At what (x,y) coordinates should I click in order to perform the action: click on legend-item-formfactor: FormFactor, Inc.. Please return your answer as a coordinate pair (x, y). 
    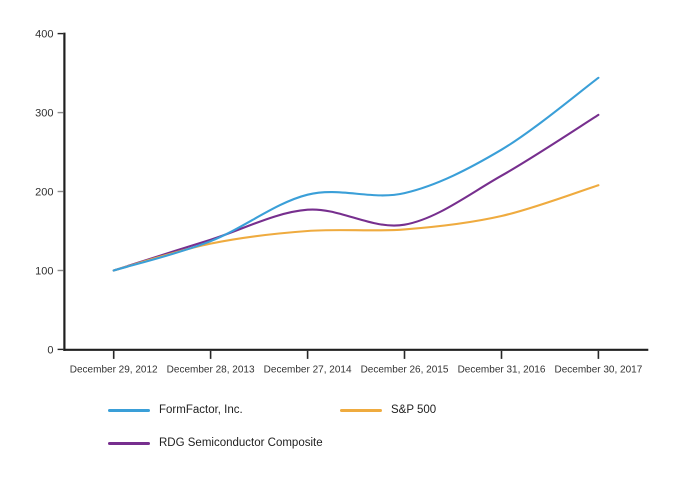
    Looking at the image, I should click on (175, 410).